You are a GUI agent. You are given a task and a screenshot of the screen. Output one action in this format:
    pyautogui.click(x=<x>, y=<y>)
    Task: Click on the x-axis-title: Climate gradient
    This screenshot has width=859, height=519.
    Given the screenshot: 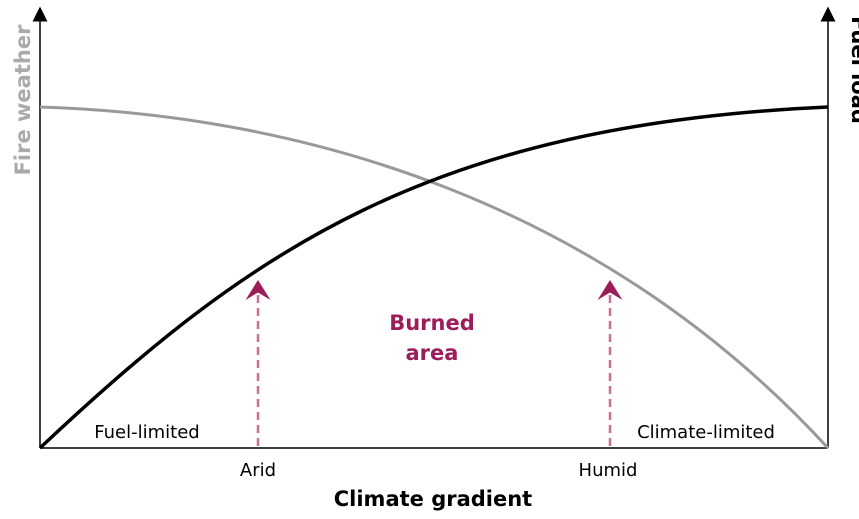 What is the action you would take?
    pyautogui.click(x=433, y=499)
    